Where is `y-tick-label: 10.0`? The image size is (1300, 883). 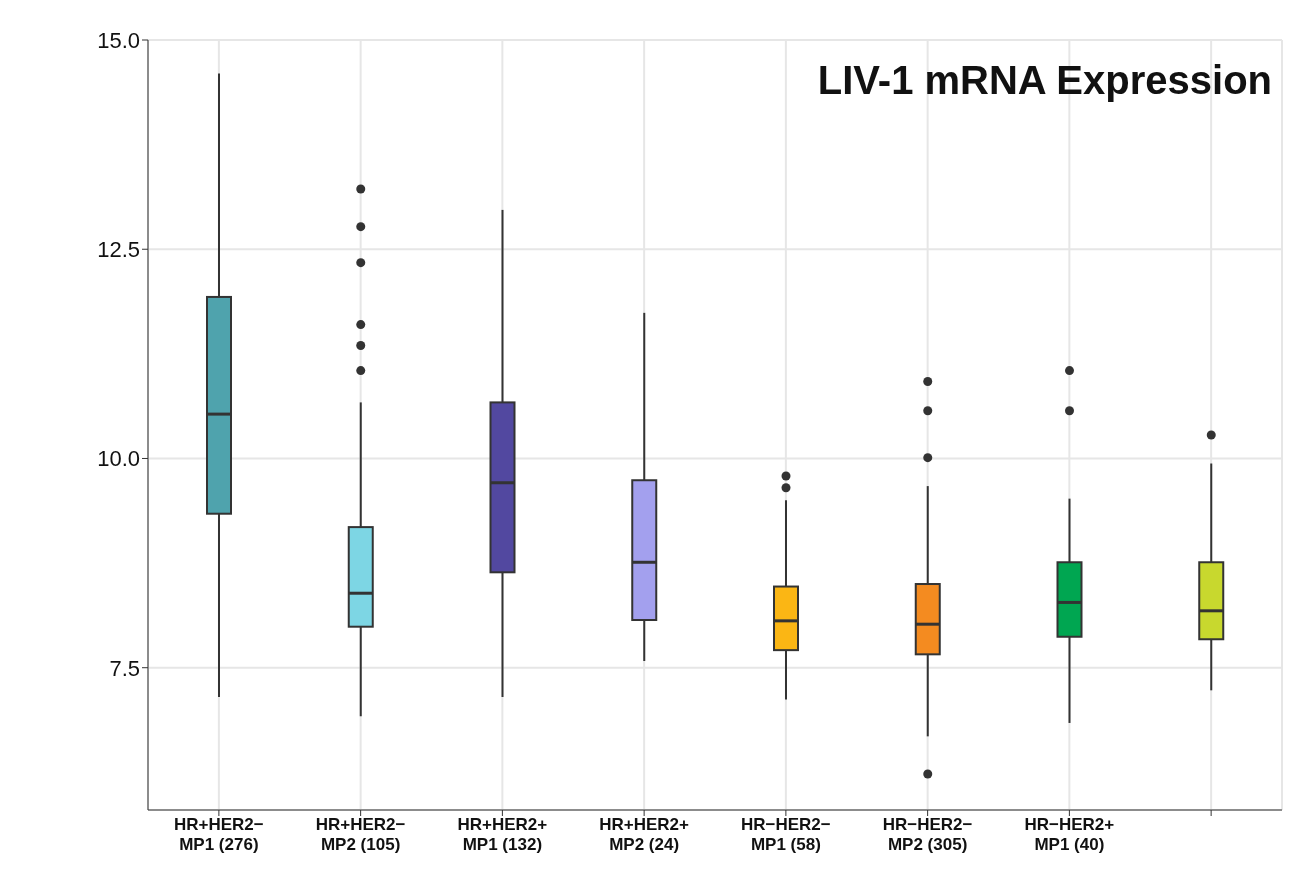 y-tick-label: 10.0 is located at coordinates (118, 459).